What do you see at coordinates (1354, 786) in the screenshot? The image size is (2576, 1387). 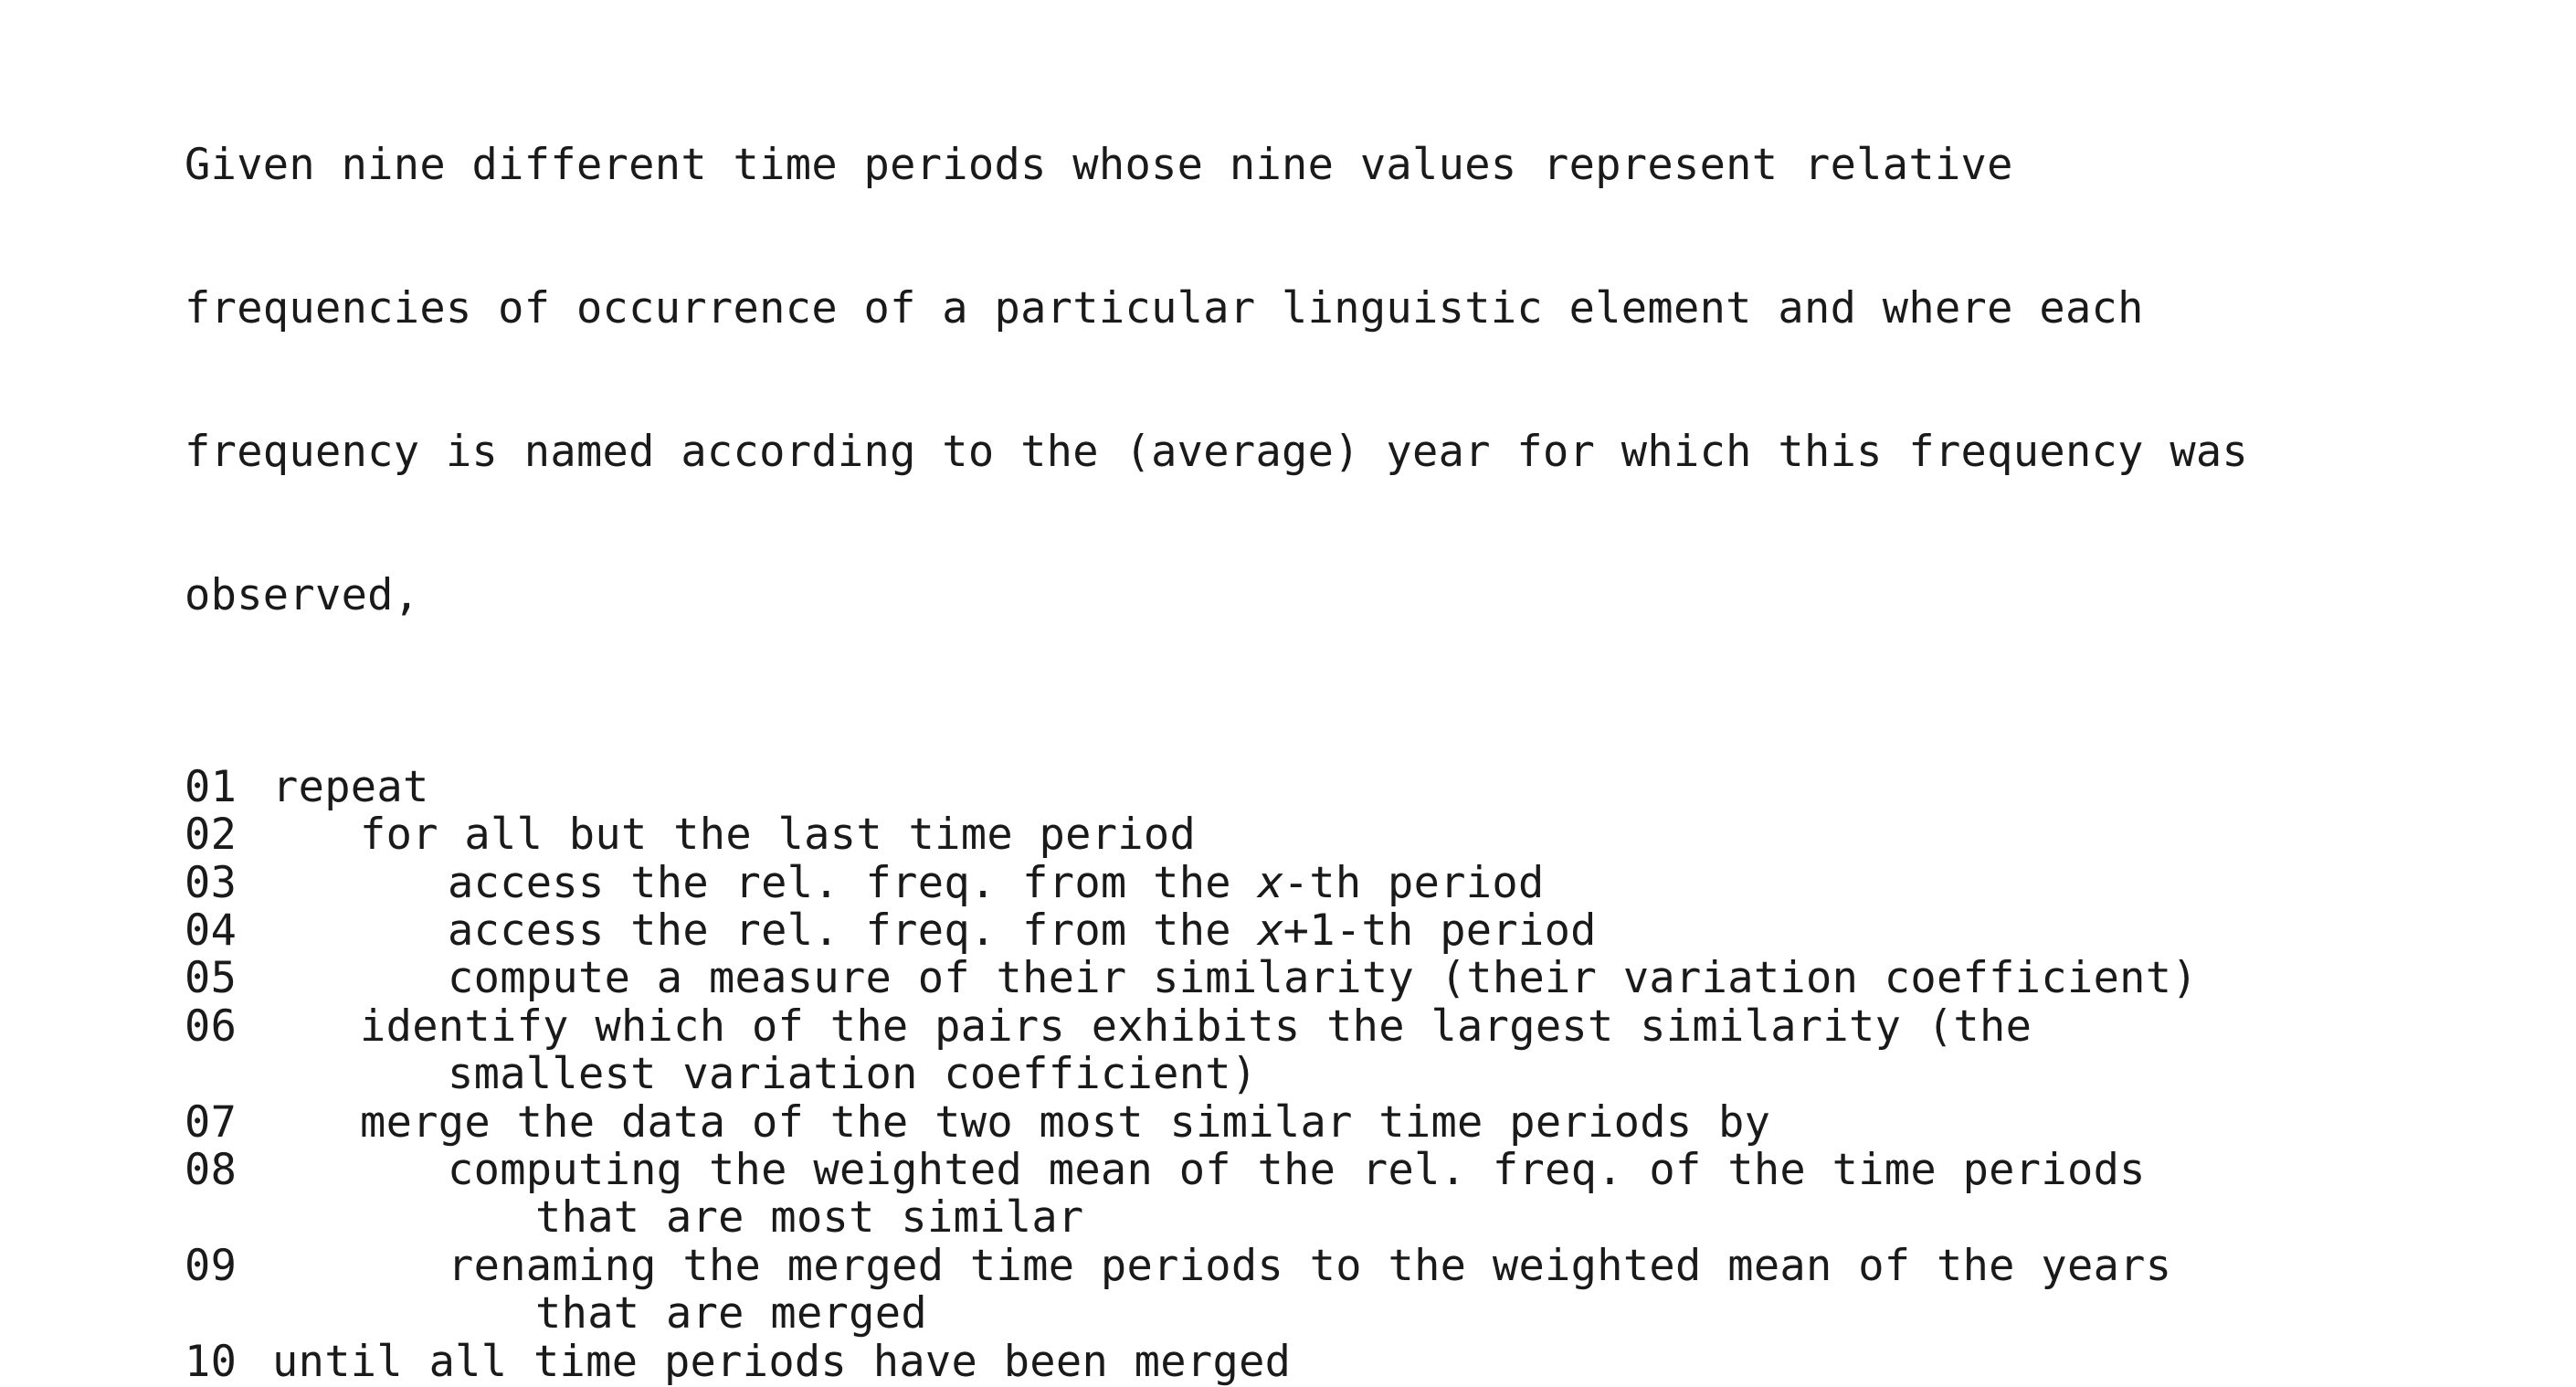 I see `step-01: 01 repeat` at bounding box center [1354, 786].